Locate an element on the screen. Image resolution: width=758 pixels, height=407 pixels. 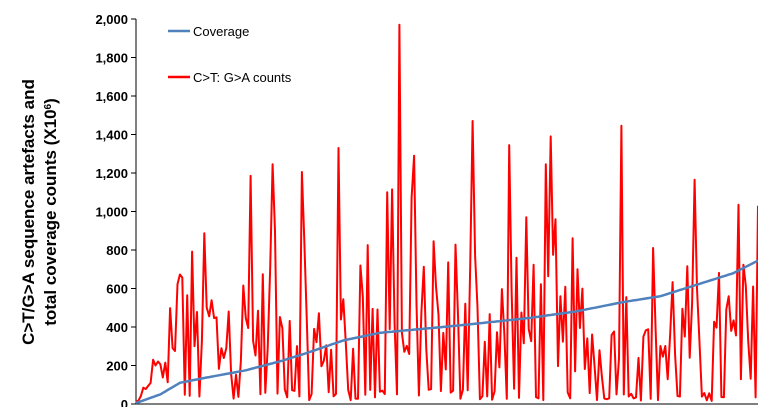
y-tick-label: 2,000 is located at coordinates (111, 19).